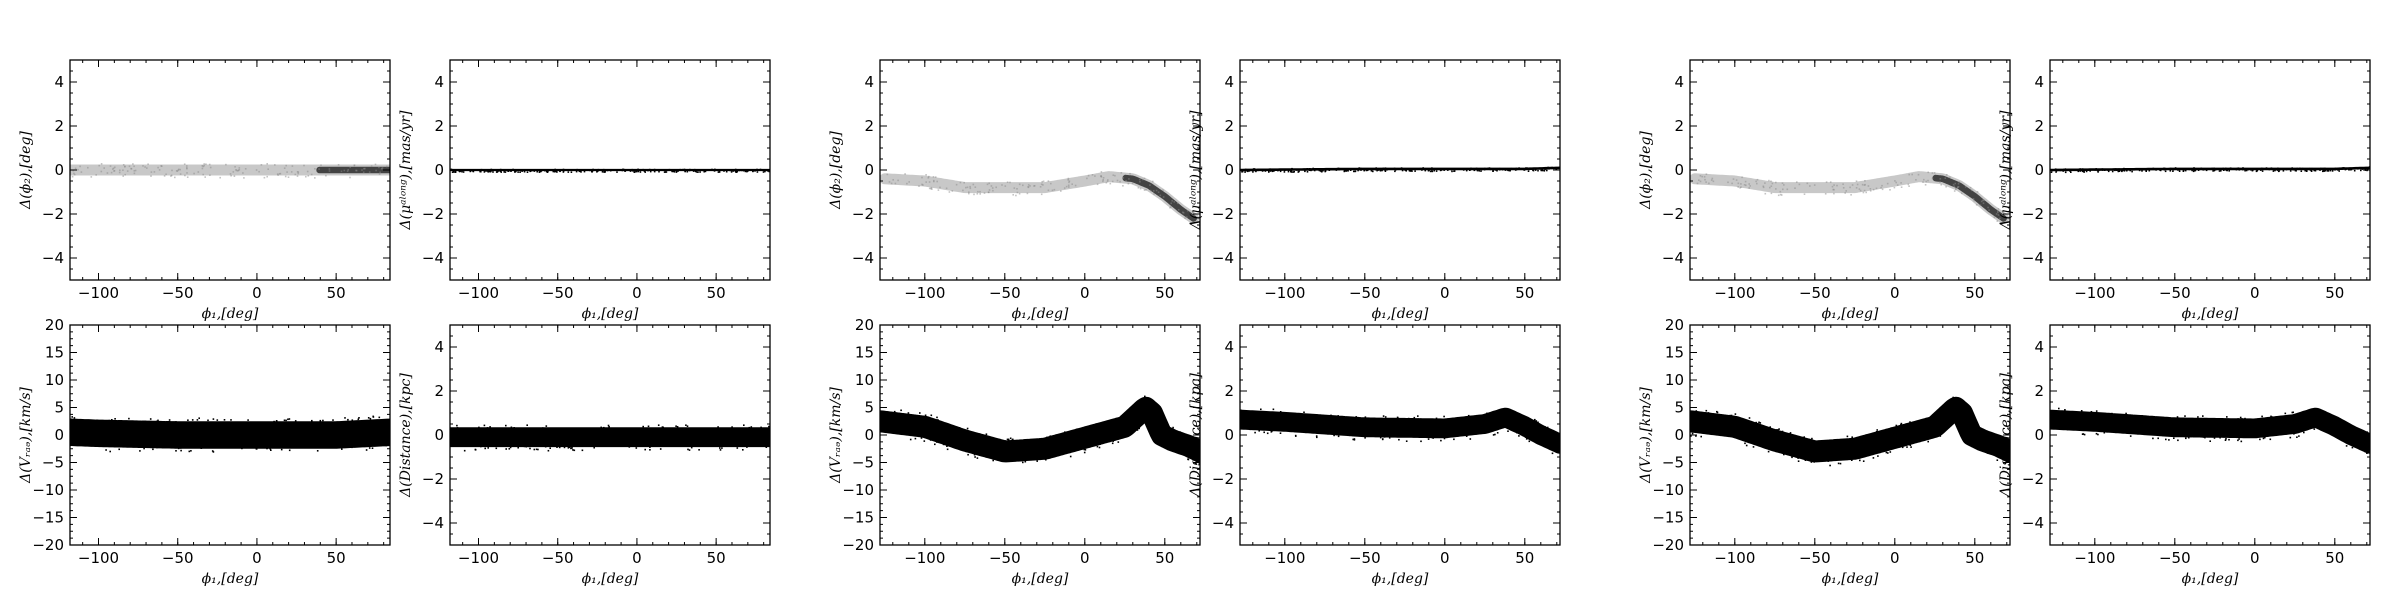  I want to click on y-tick-label: −15, so click(1668, 518).